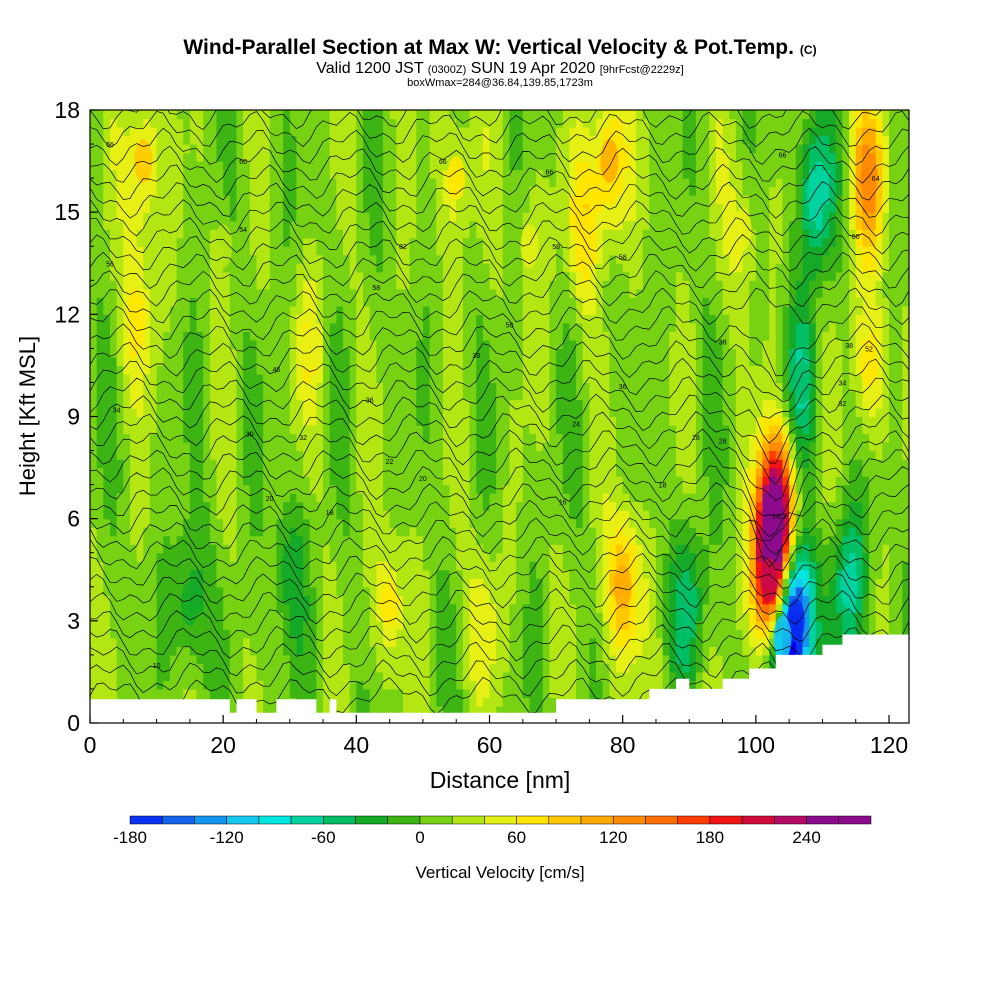 The height and width of the screenshot is (1000, 1000). I want to click on contour-label: 10, so click(157, 666).